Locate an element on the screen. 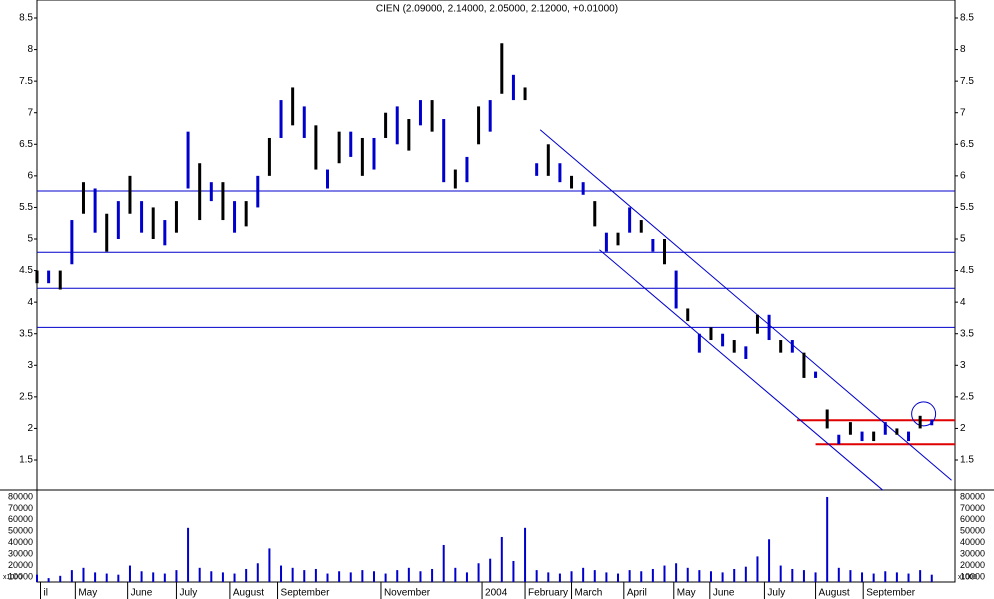  x-tick-label: February is located at coordinates (548, 593).